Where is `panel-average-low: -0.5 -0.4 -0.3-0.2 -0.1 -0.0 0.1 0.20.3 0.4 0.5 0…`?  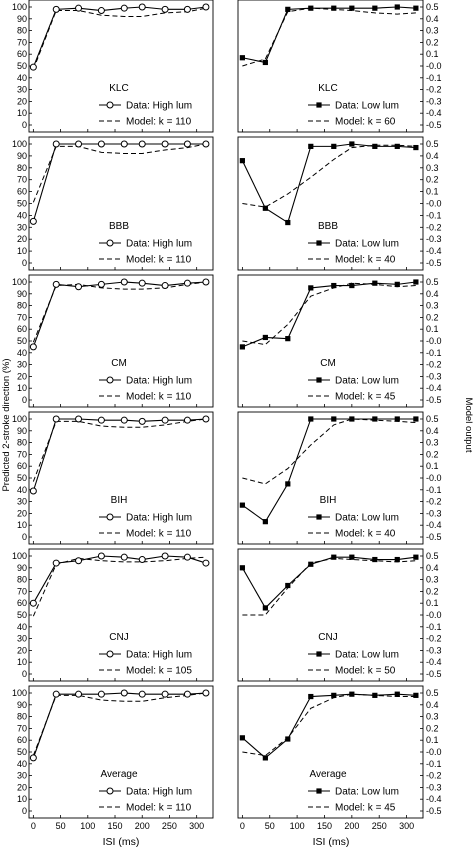
panel-average-low: -0.5 -0.4 -0.3-0.2 -0.1 -0.0 0.1 0.20.3 0.4 0.5 0… is located at coordinates (339, 758).